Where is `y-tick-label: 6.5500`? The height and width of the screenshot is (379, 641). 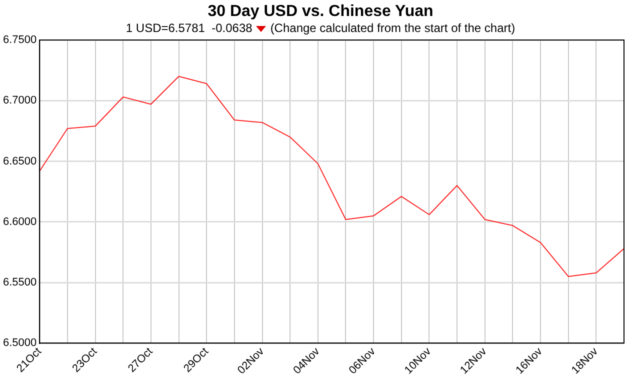 y-tick-label: 6.5500 is located at coordinates (19, 282).